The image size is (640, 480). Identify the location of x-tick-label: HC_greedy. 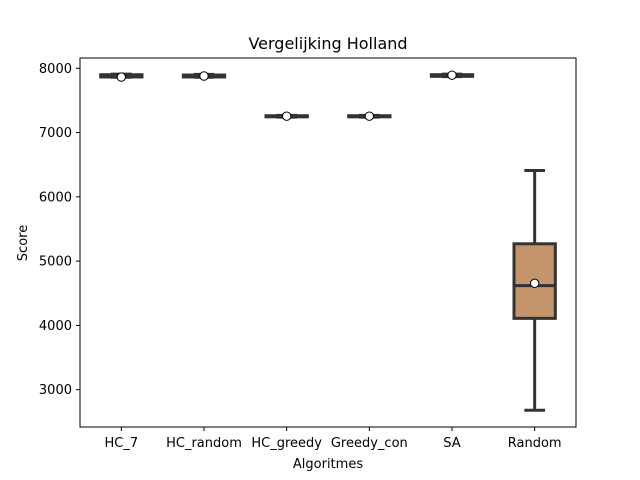
(286, 443).